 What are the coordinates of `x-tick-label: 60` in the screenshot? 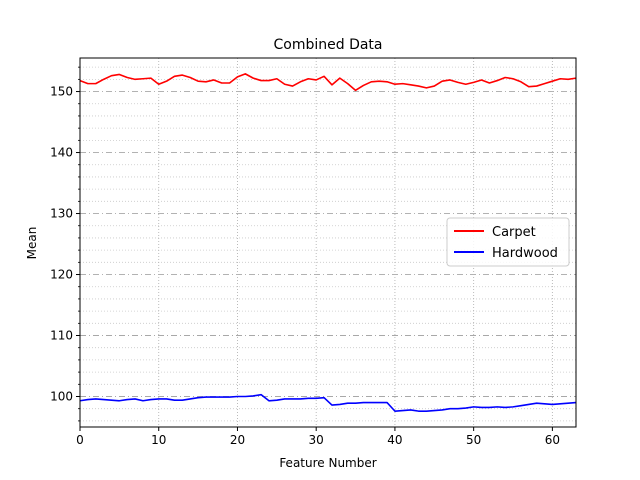 It's located at (552, 440).